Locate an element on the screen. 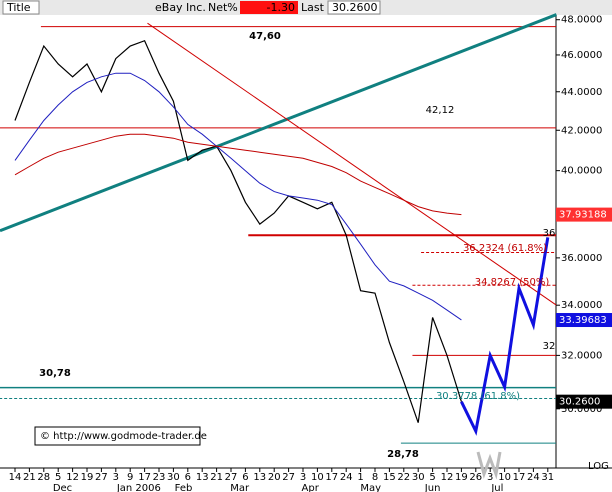  header-title: Title is located at coordinates (18, 7).